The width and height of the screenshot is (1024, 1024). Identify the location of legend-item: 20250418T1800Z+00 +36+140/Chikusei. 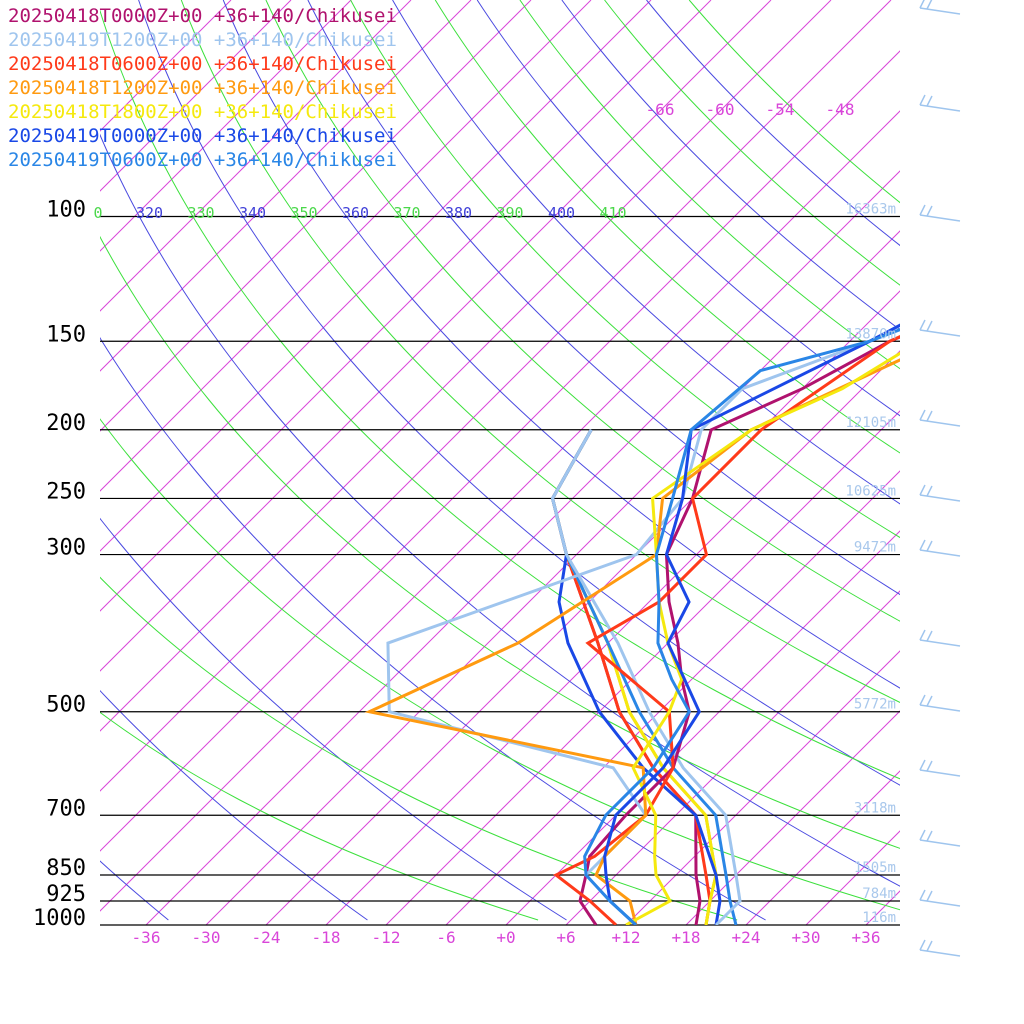
(202, 112).